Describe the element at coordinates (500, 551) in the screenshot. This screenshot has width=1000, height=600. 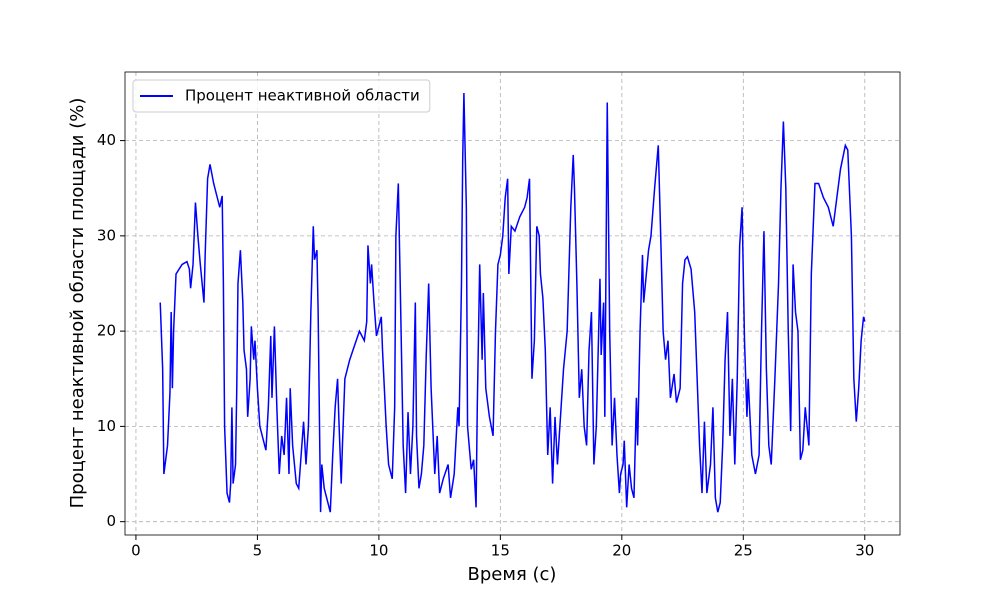
I see `x-tick-label: 15` at that location.